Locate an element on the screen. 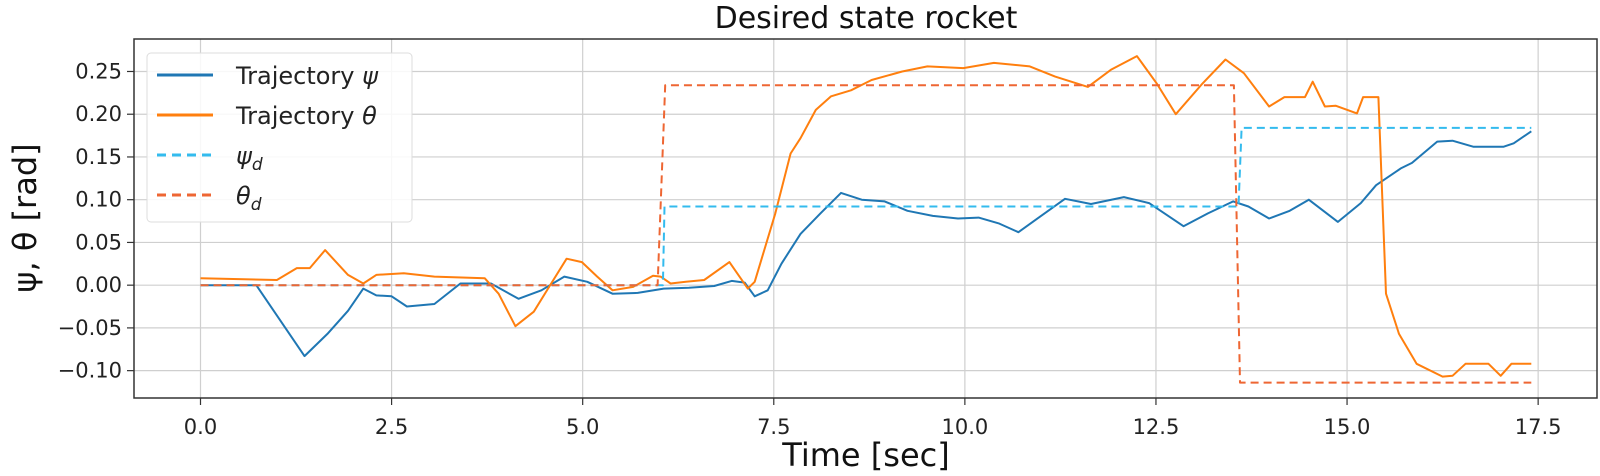  y-tick-label: 0.20 is located at coordinates (98, 114).